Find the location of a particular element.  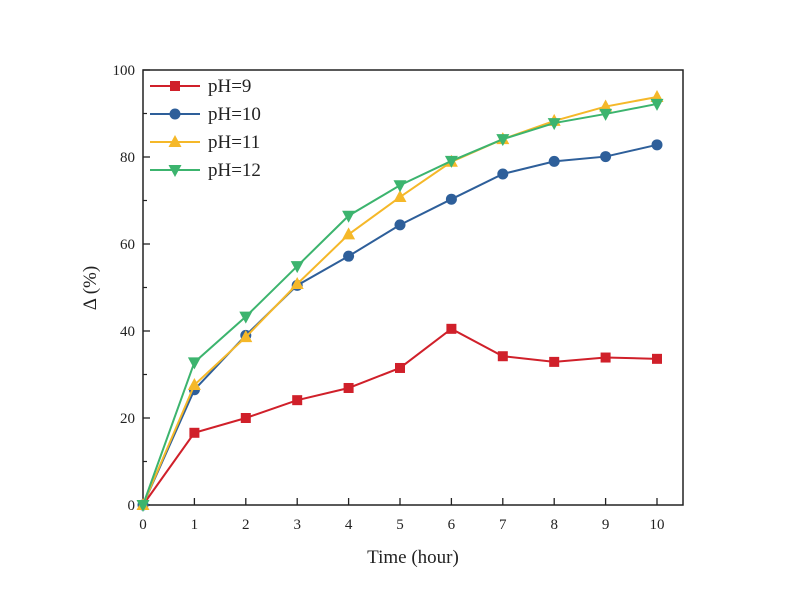

legend-item: pH=12 is located at coordinates (205, 170).